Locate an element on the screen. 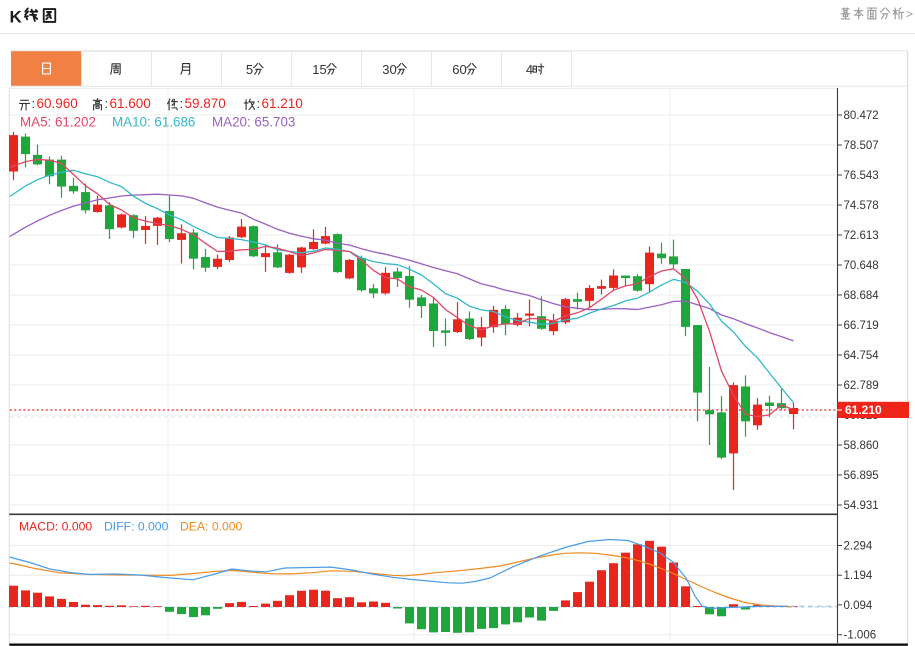  svg-text: 76.543 is located at coordinates (861, 176).